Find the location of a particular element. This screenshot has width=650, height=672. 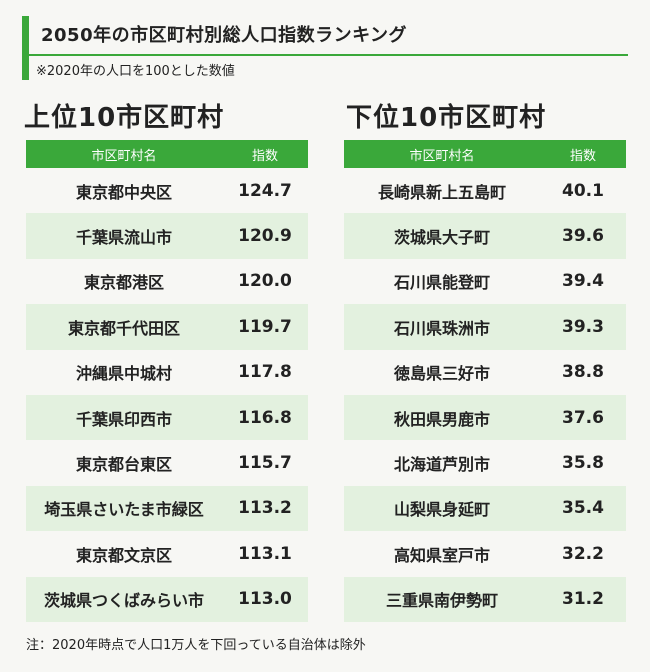

index-value: 113.0 is located at coordinates (265, 599).